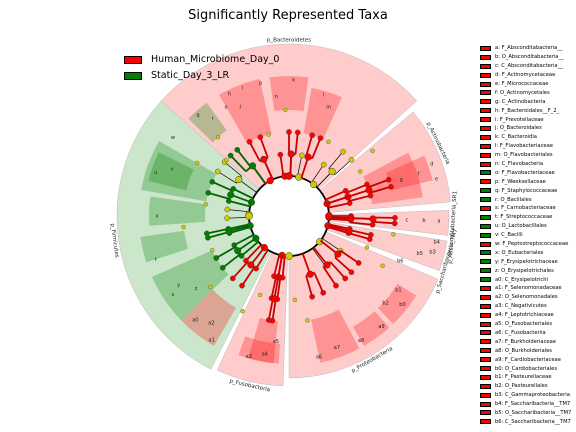 This screenshot has height=432, width=576. I want to click on taxa-key-item: a7: F_Burkholderiaceae, so click(528, 341).